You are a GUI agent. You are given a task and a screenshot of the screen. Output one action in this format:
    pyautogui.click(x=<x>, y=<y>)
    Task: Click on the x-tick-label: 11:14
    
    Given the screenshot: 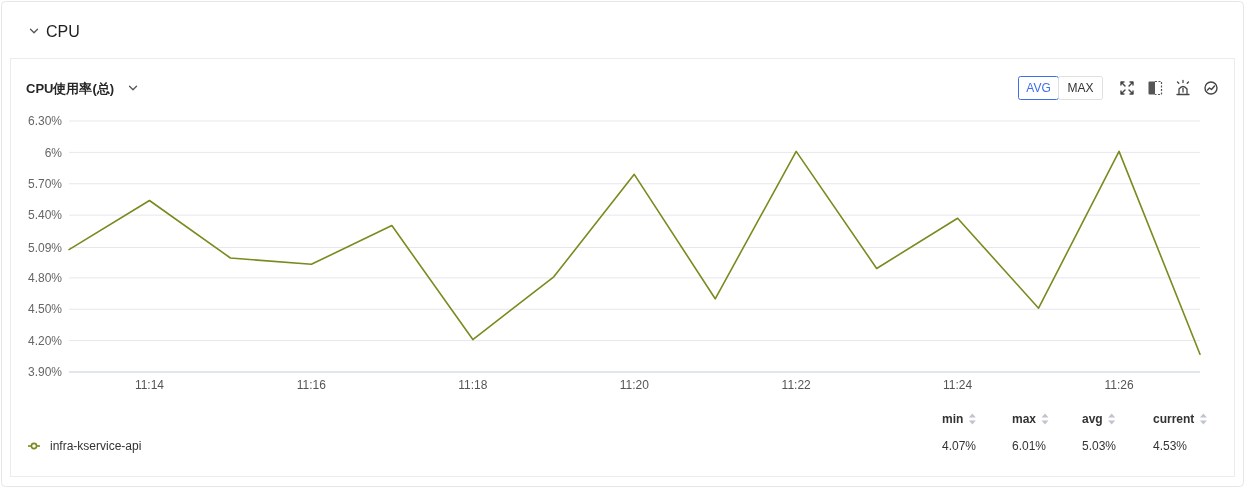 What is the action you would take?
    pyautogui.click(x=149, y=385)
    